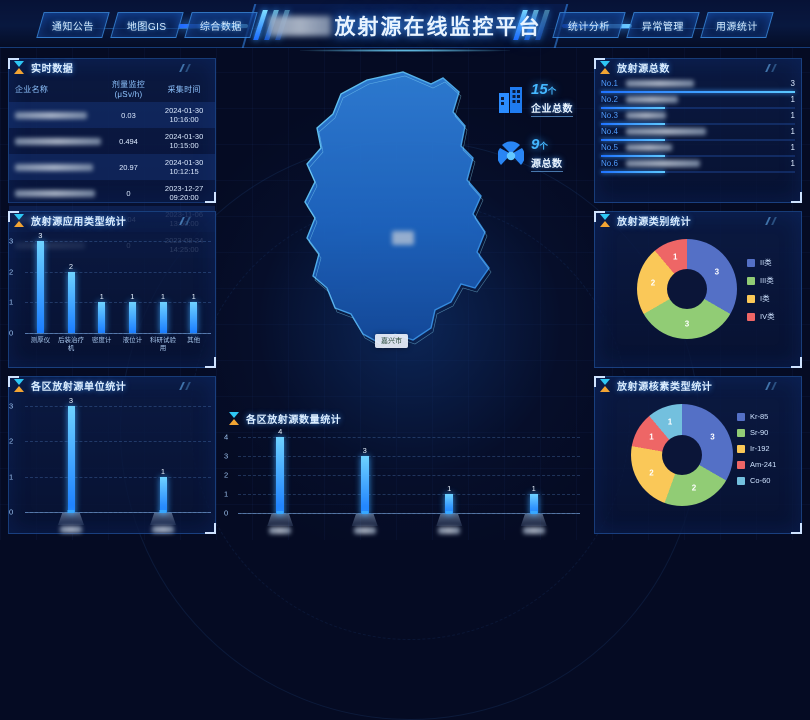 Image resolution: width=810 pixels, height=720 pixels. I want to click on rank-index: No.1, so click(609, 83).